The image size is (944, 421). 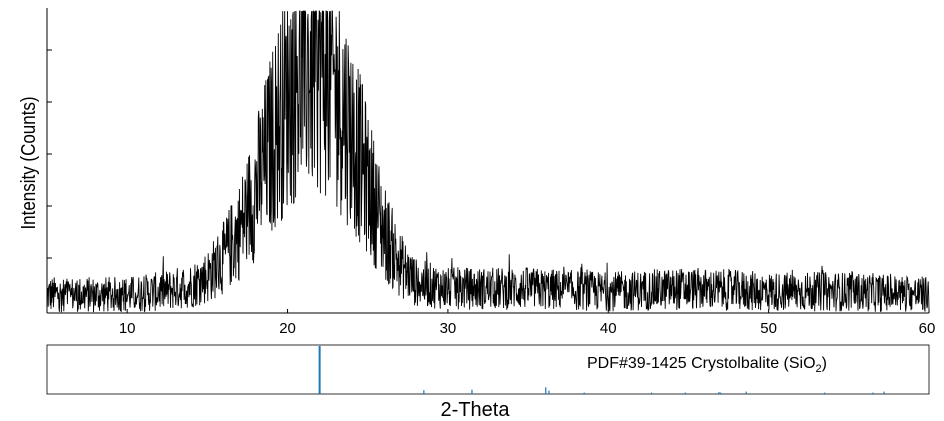 I want to click on x-tick-label: 40, so click(x=608, y=328).